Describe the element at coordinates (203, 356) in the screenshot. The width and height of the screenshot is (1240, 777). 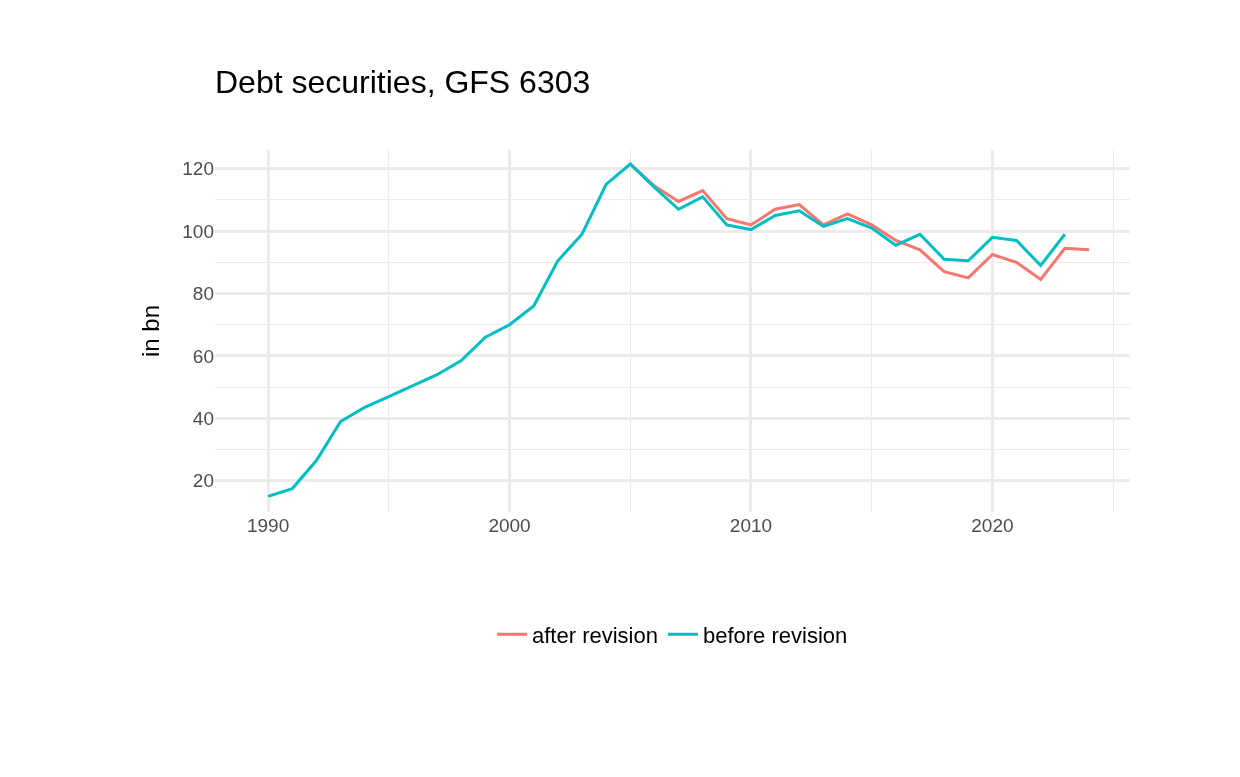
I see `y-tick-label: 60` at that location.